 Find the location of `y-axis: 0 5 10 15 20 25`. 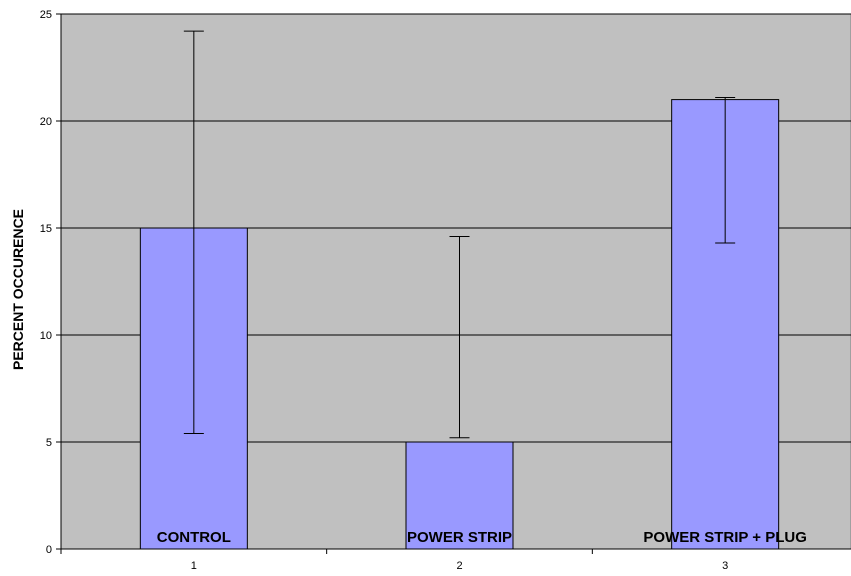

y-axis: 0 5 10 15 20 25 is located at coordinates (50, 282).